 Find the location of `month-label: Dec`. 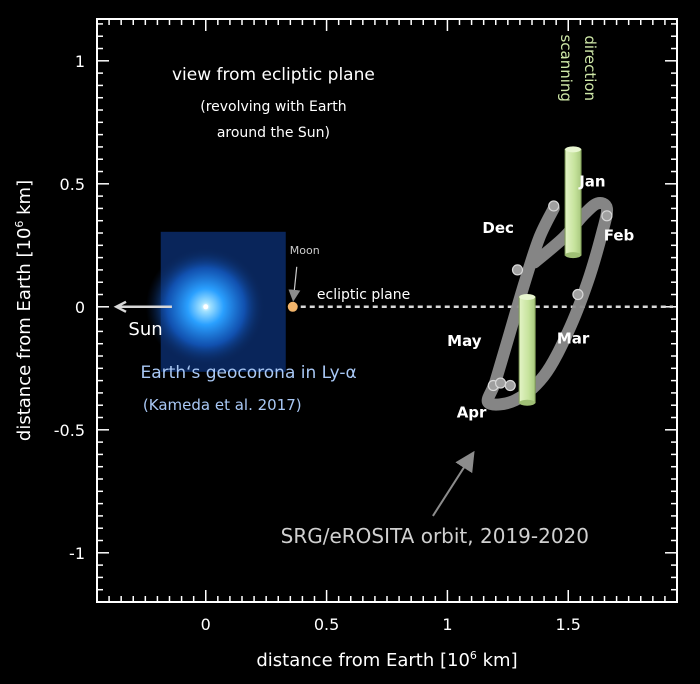

month-label: Dec is located at coordinates (498, 228).